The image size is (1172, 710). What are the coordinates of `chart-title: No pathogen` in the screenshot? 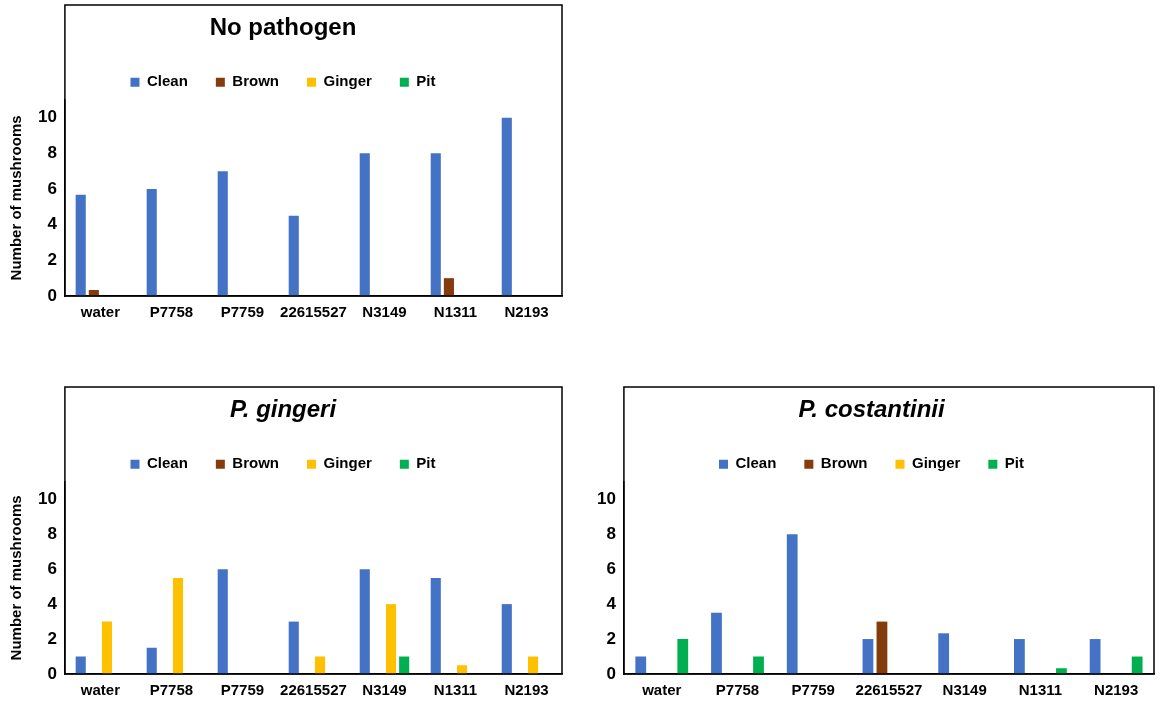 It's located at (283, 27).